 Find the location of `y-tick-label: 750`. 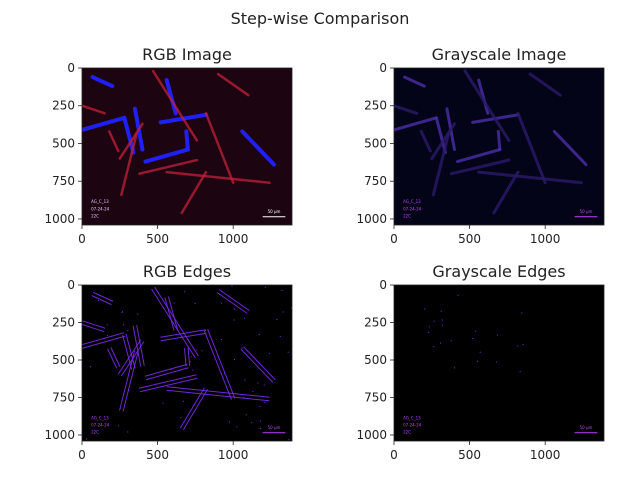

y-tick-label: 750 is located at coordinates (63, 181).